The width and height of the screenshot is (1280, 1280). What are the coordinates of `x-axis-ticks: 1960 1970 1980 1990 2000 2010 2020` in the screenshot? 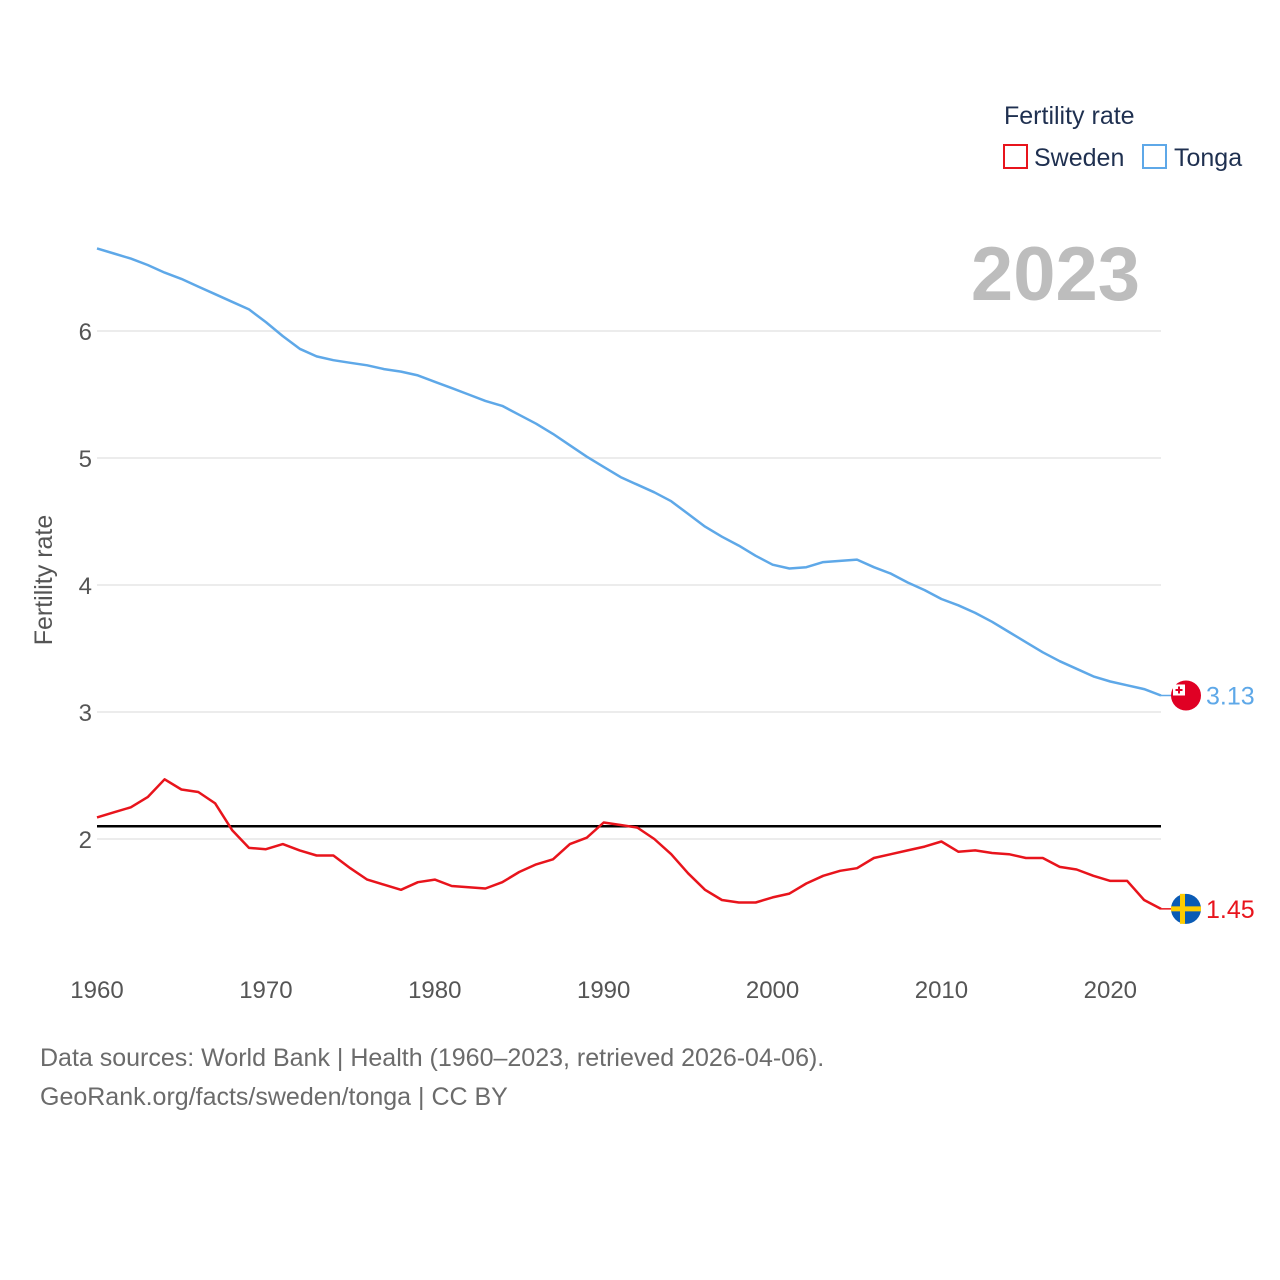 It's located at (603, 990).